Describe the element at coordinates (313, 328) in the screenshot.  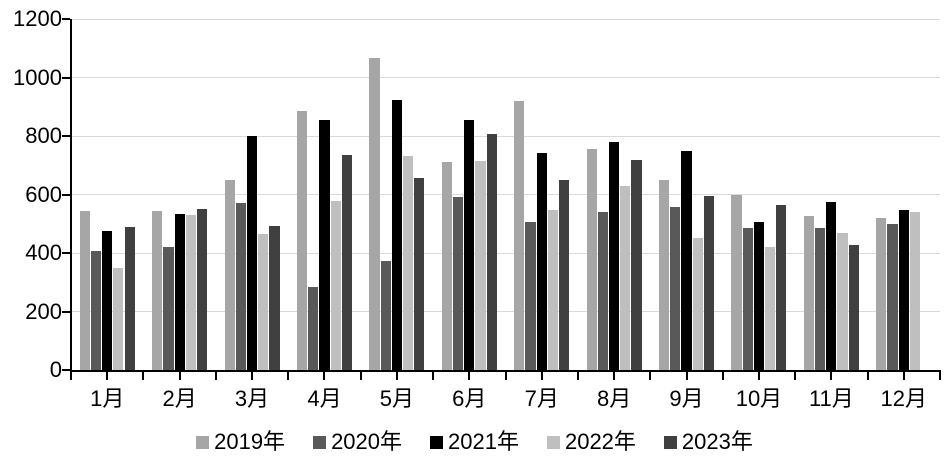
I see `bar-2020年-4月` at that location.